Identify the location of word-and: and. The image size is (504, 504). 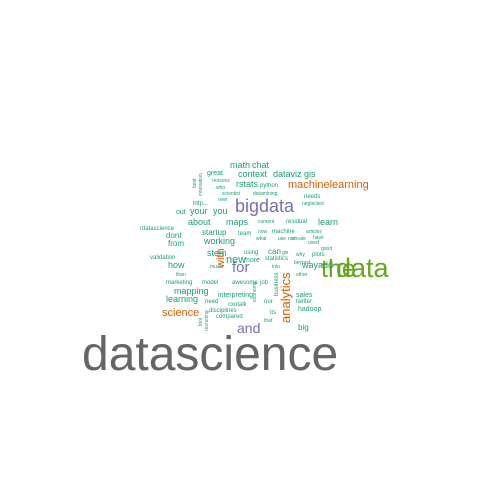
(248, 328).